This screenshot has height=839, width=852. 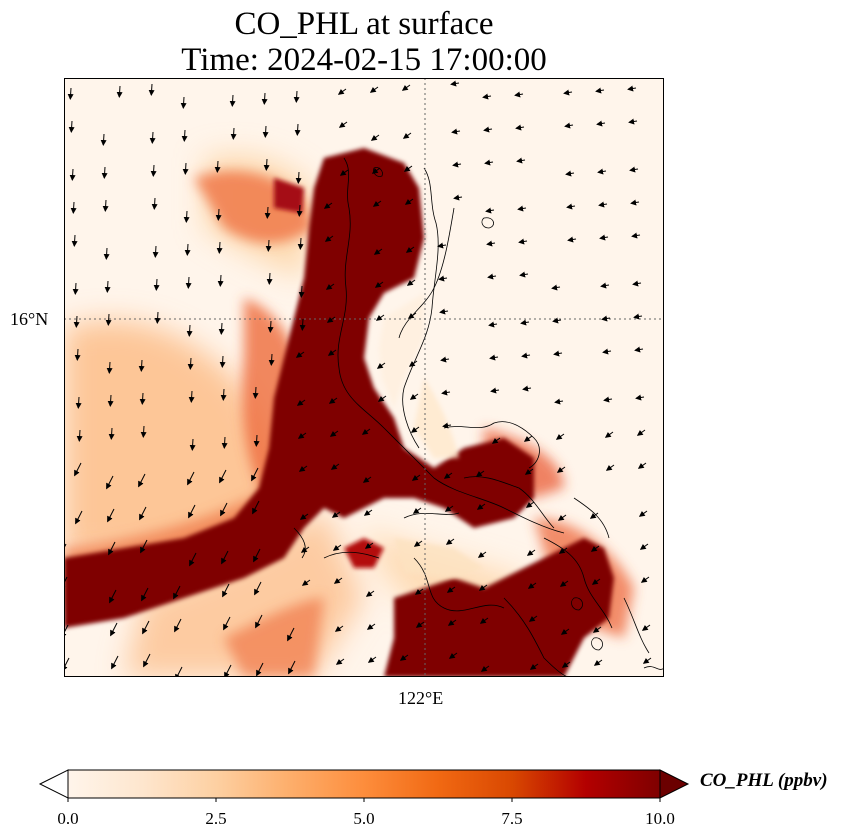 What do you see at coordinates (512, 818) in the screenshot?
I see `colorbar-tick-label: 7.5` at bounding box center [512, 818].